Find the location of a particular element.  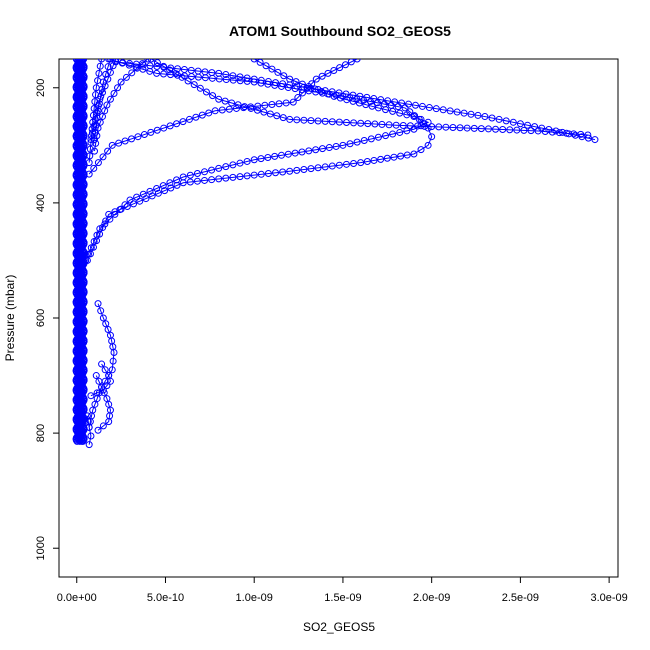

y-tick-label: 400 is located at coordinates (41, 203).